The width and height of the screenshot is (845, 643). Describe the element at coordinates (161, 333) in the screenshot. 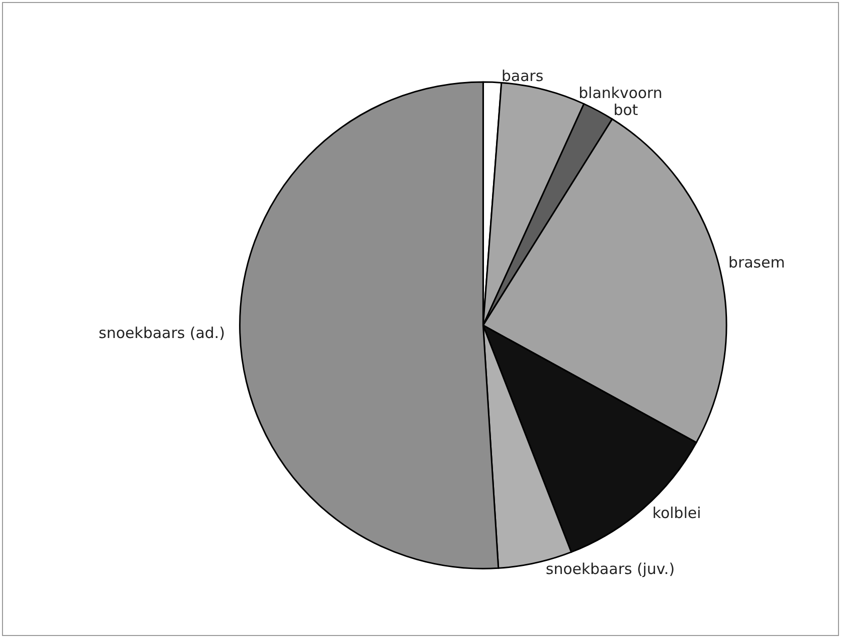

I see `slice-label: snoekbaars (ad.)` at that location.